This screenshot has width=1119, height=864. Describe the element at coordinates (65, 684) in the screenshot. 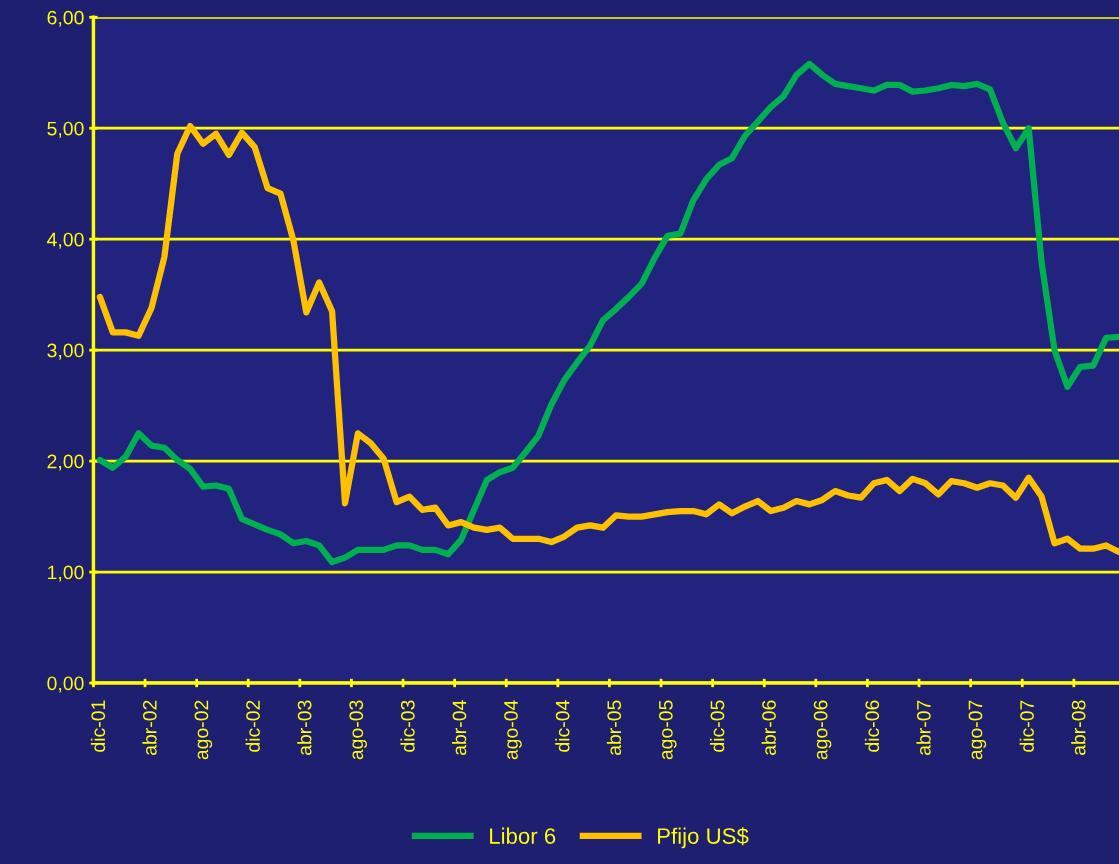

I see `y-tick-label: 0,00` at that location.